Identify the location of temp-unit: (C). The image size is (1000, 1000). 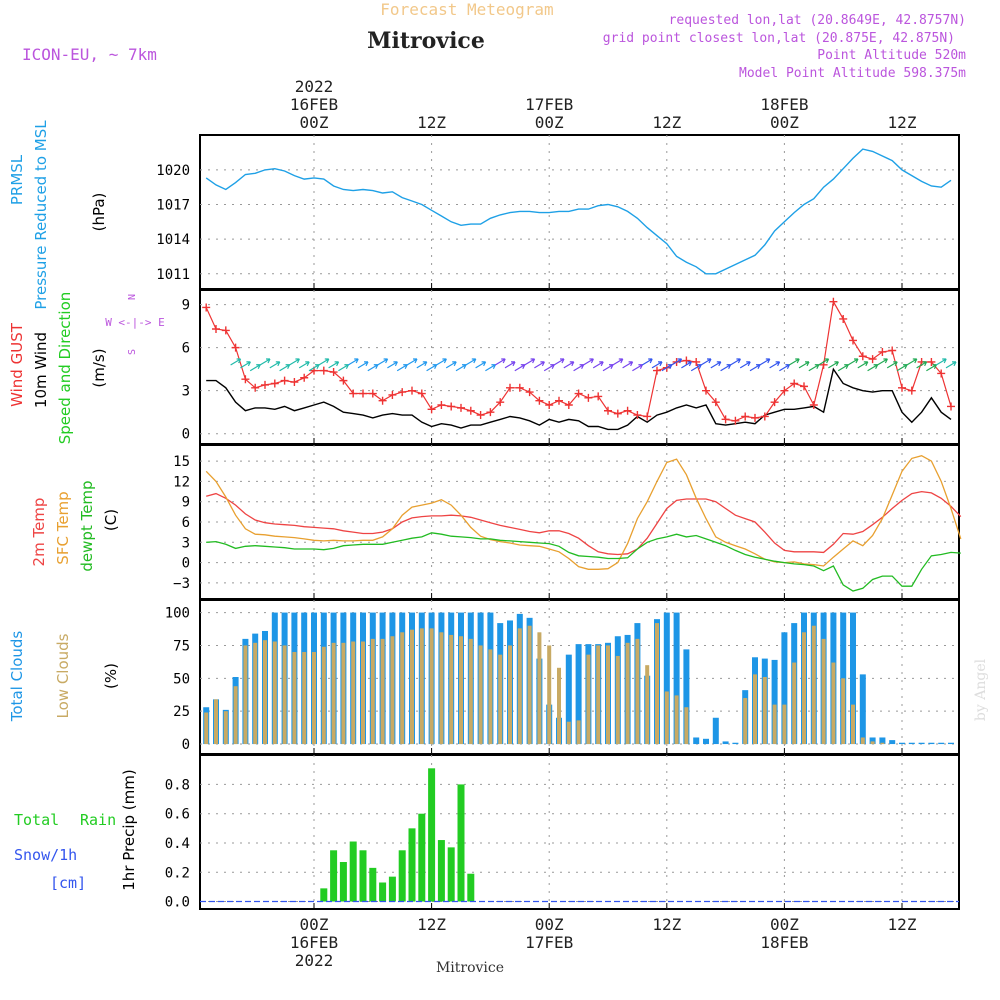
(111, 520).